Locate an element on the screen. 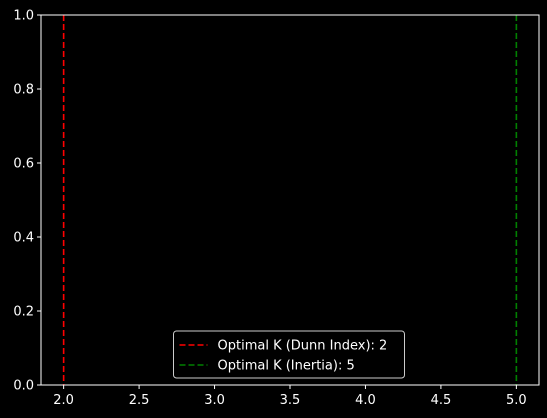 The width and height of the screenshot is (547, 418). legend-box is located at coordinates (289, 354).